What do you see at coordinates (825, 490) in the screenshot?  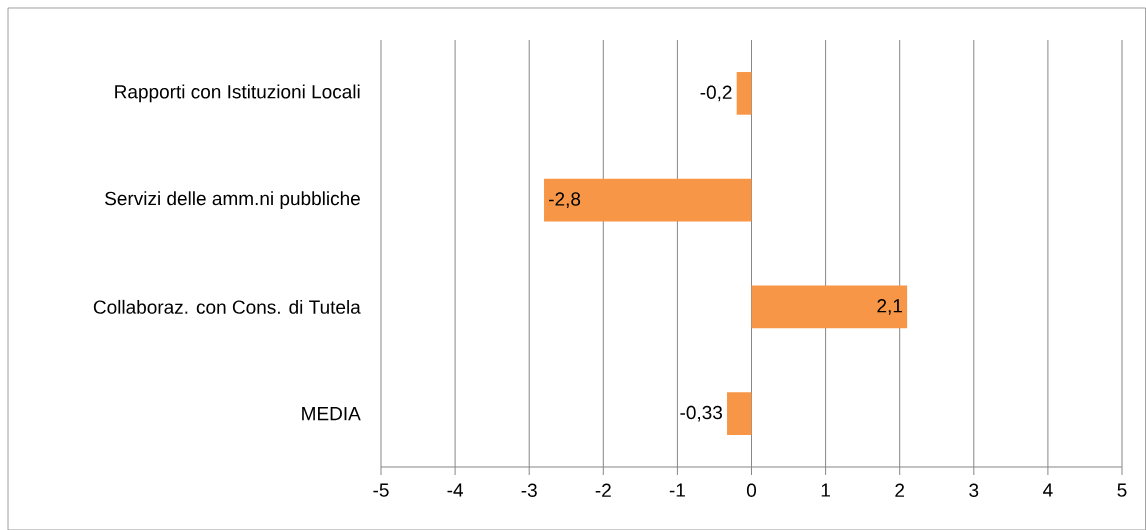 I see `x-tick-label: 1` at bounding box center [825, 490].